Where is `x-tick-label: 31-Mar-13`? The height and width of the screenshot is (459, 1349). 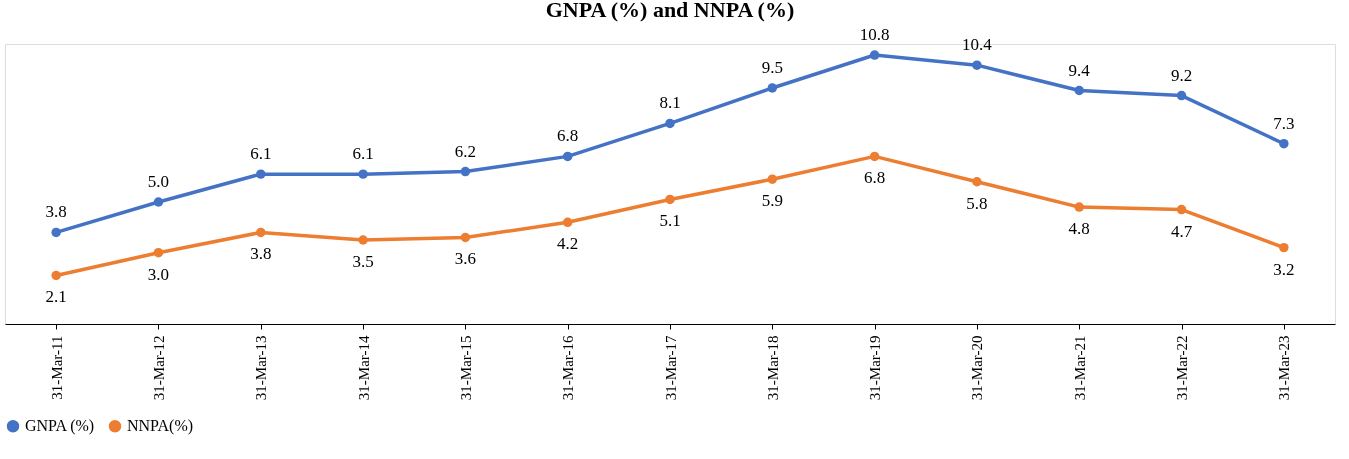
x-tick-label: 31-Mar-13 is located at coordinates (261, 368).